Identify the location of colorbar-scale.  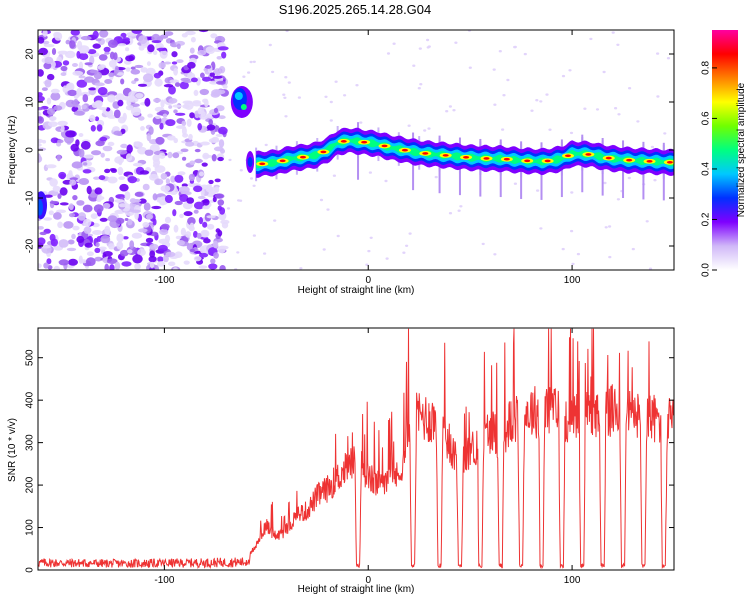
(725, 150).